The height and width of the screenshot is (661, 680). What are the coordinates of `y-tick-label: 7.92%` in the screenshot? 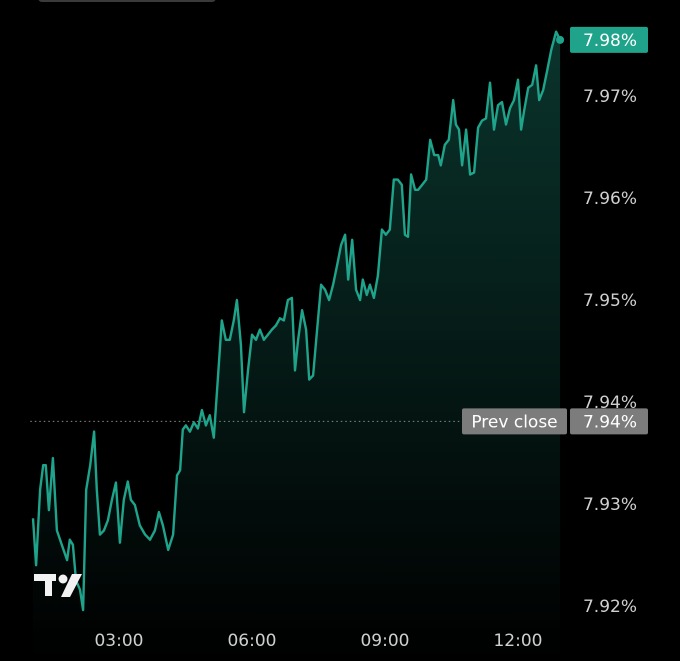 It's located at (610, 607).